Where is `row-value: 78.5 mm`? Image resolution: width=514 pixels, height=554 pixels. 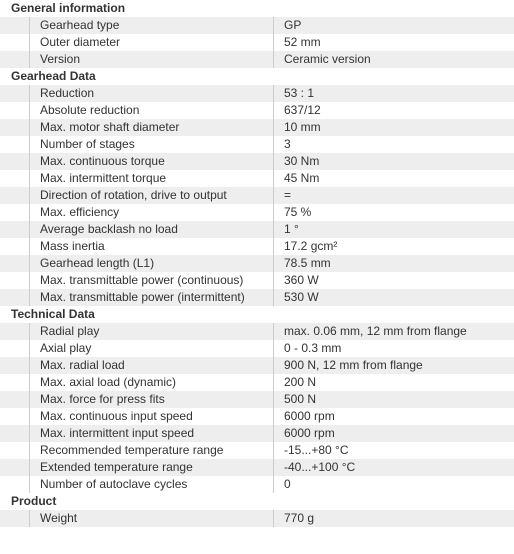 row-value: 78.5 mm is located at coordinates (393, 263).